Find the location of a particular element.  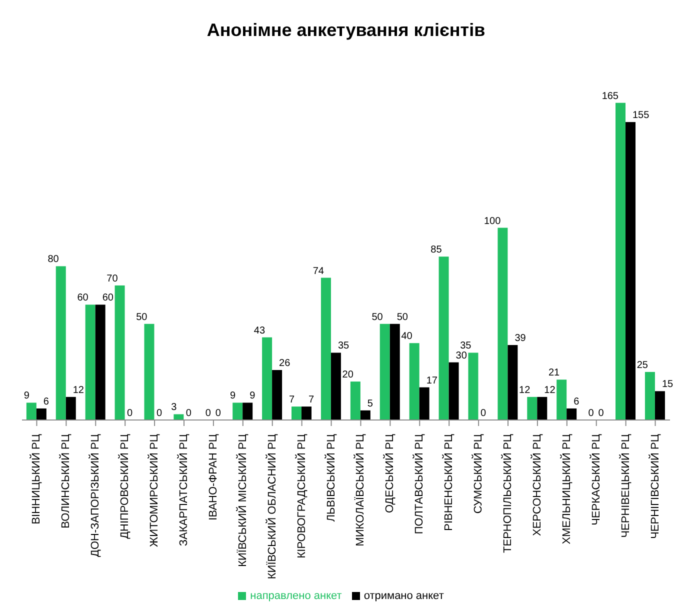

x-tick-label: ЧЕРКАСЬКИЙ РЦ is located at coordinates (595, 480).